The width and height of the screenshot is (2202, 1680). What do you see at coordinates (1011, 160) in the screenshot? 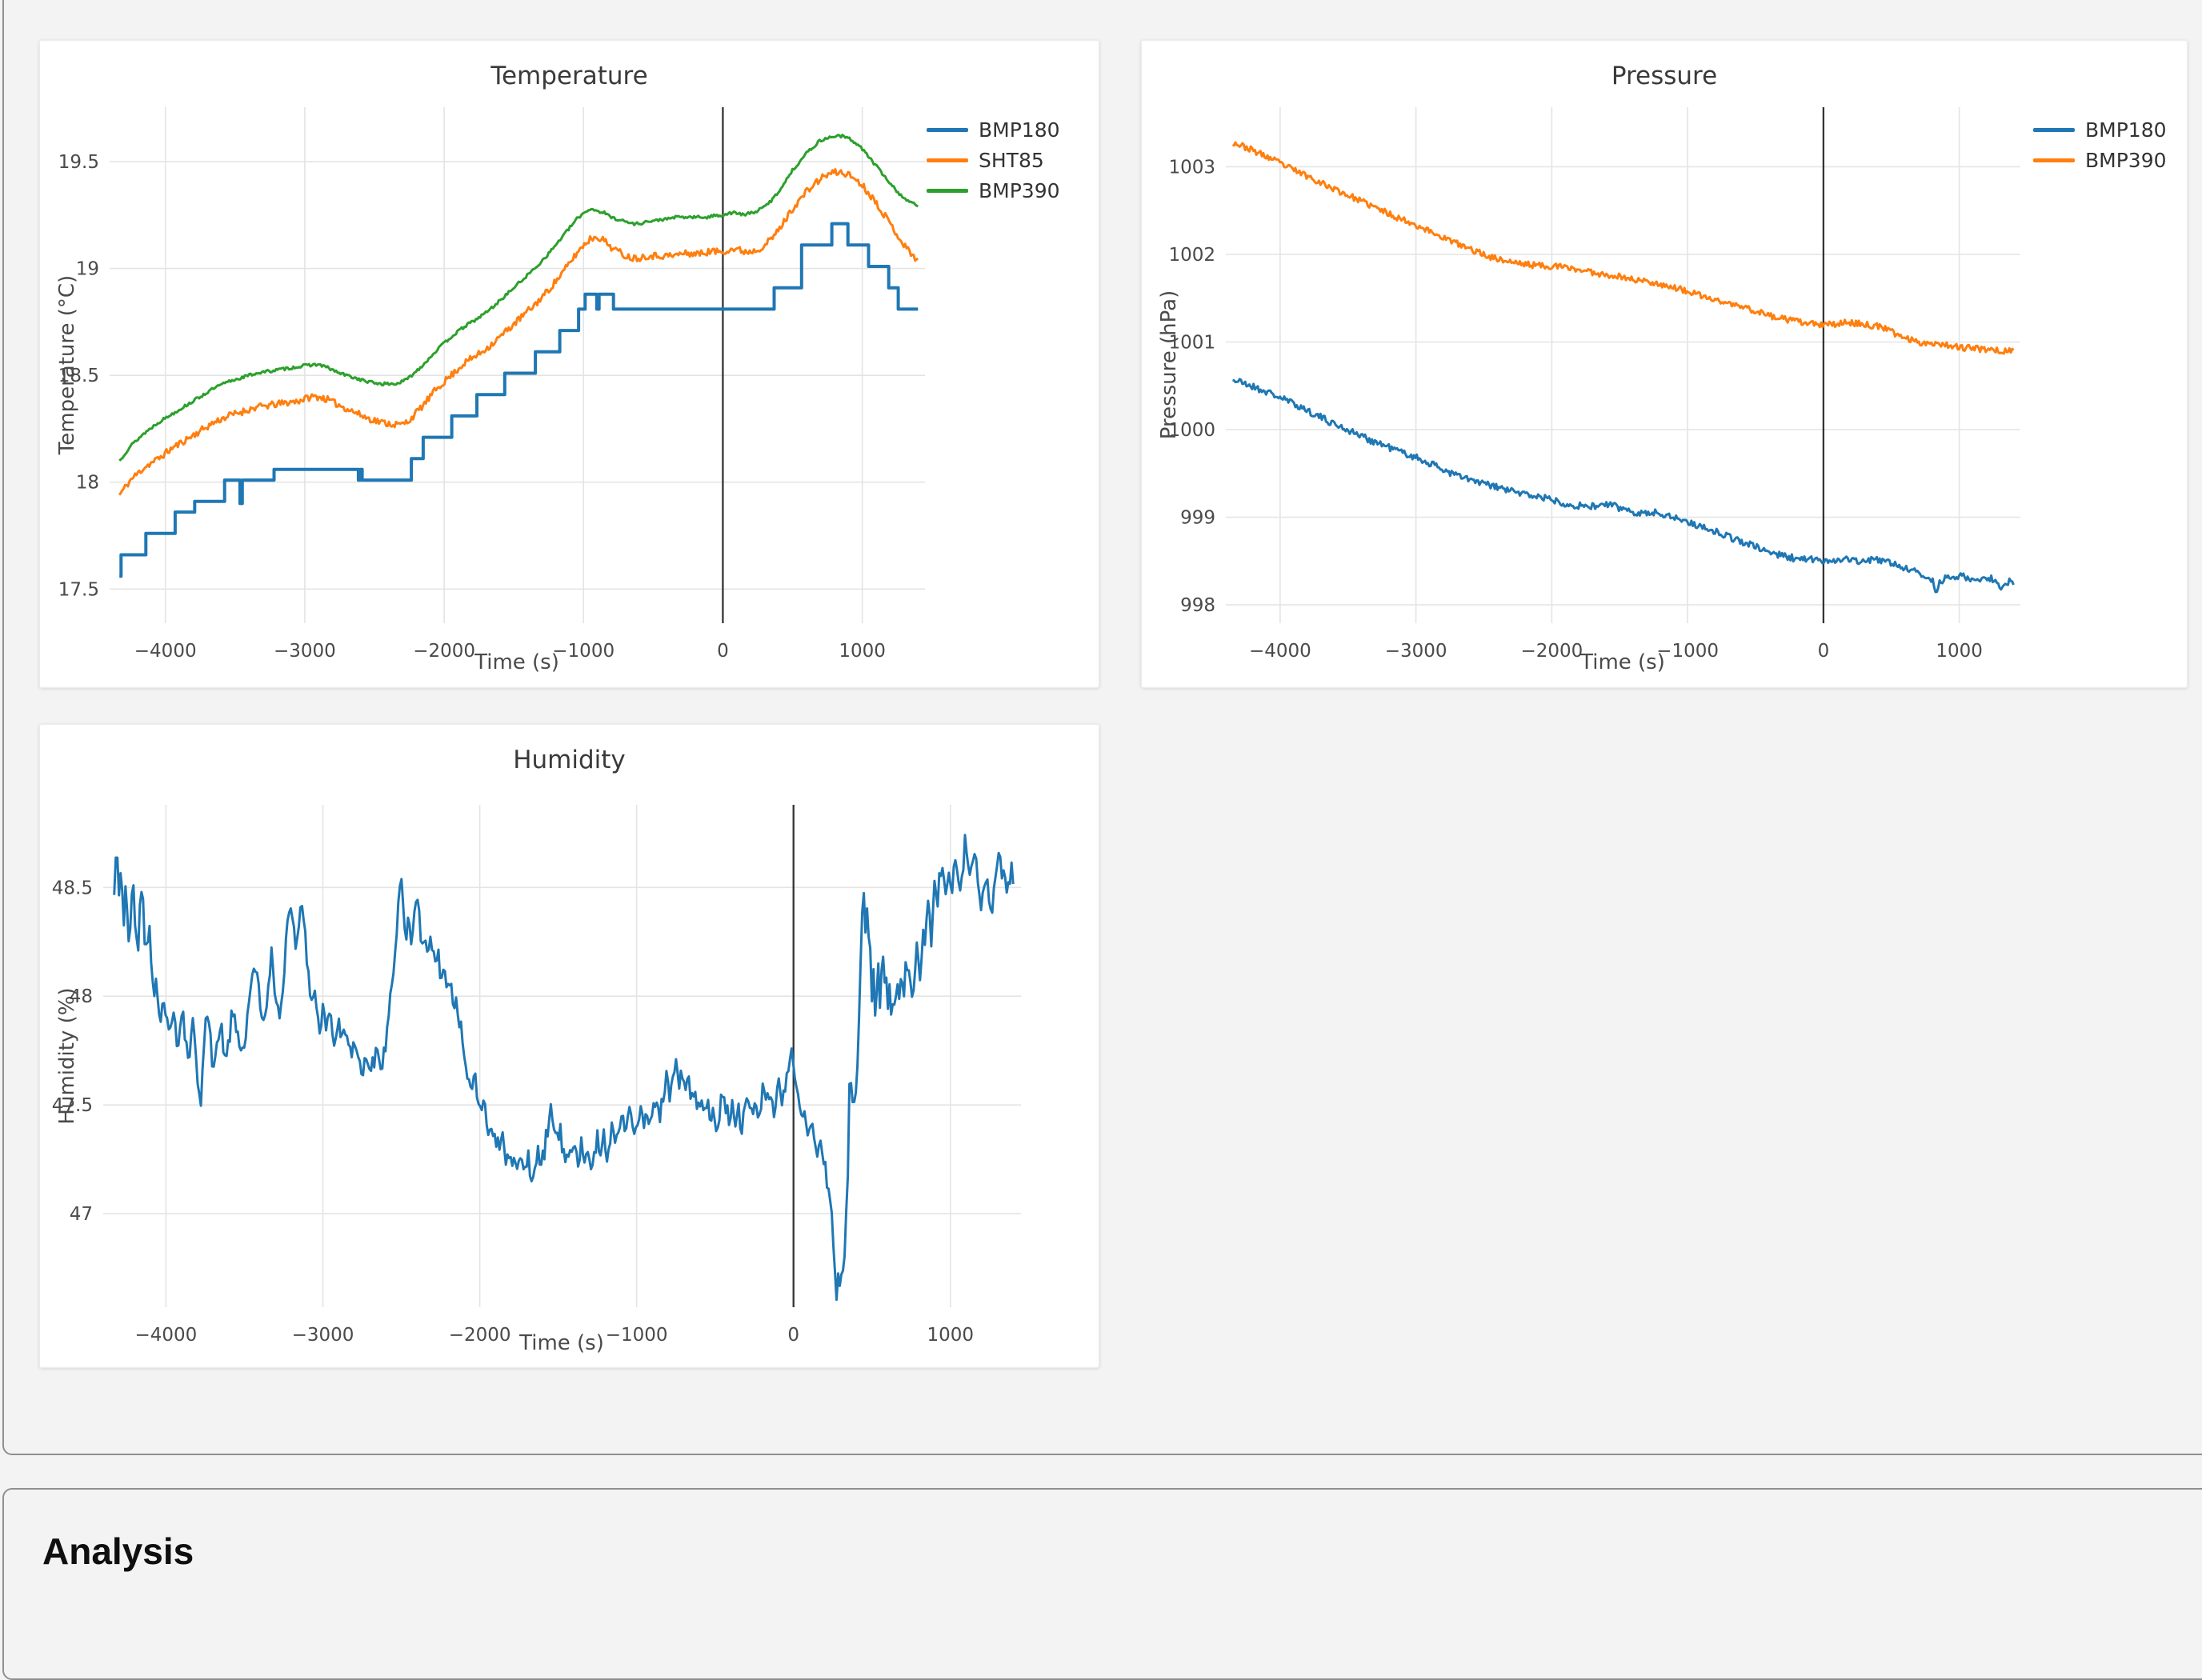
I see `legend-label: SHT85` at bounding box center [1011, 160].